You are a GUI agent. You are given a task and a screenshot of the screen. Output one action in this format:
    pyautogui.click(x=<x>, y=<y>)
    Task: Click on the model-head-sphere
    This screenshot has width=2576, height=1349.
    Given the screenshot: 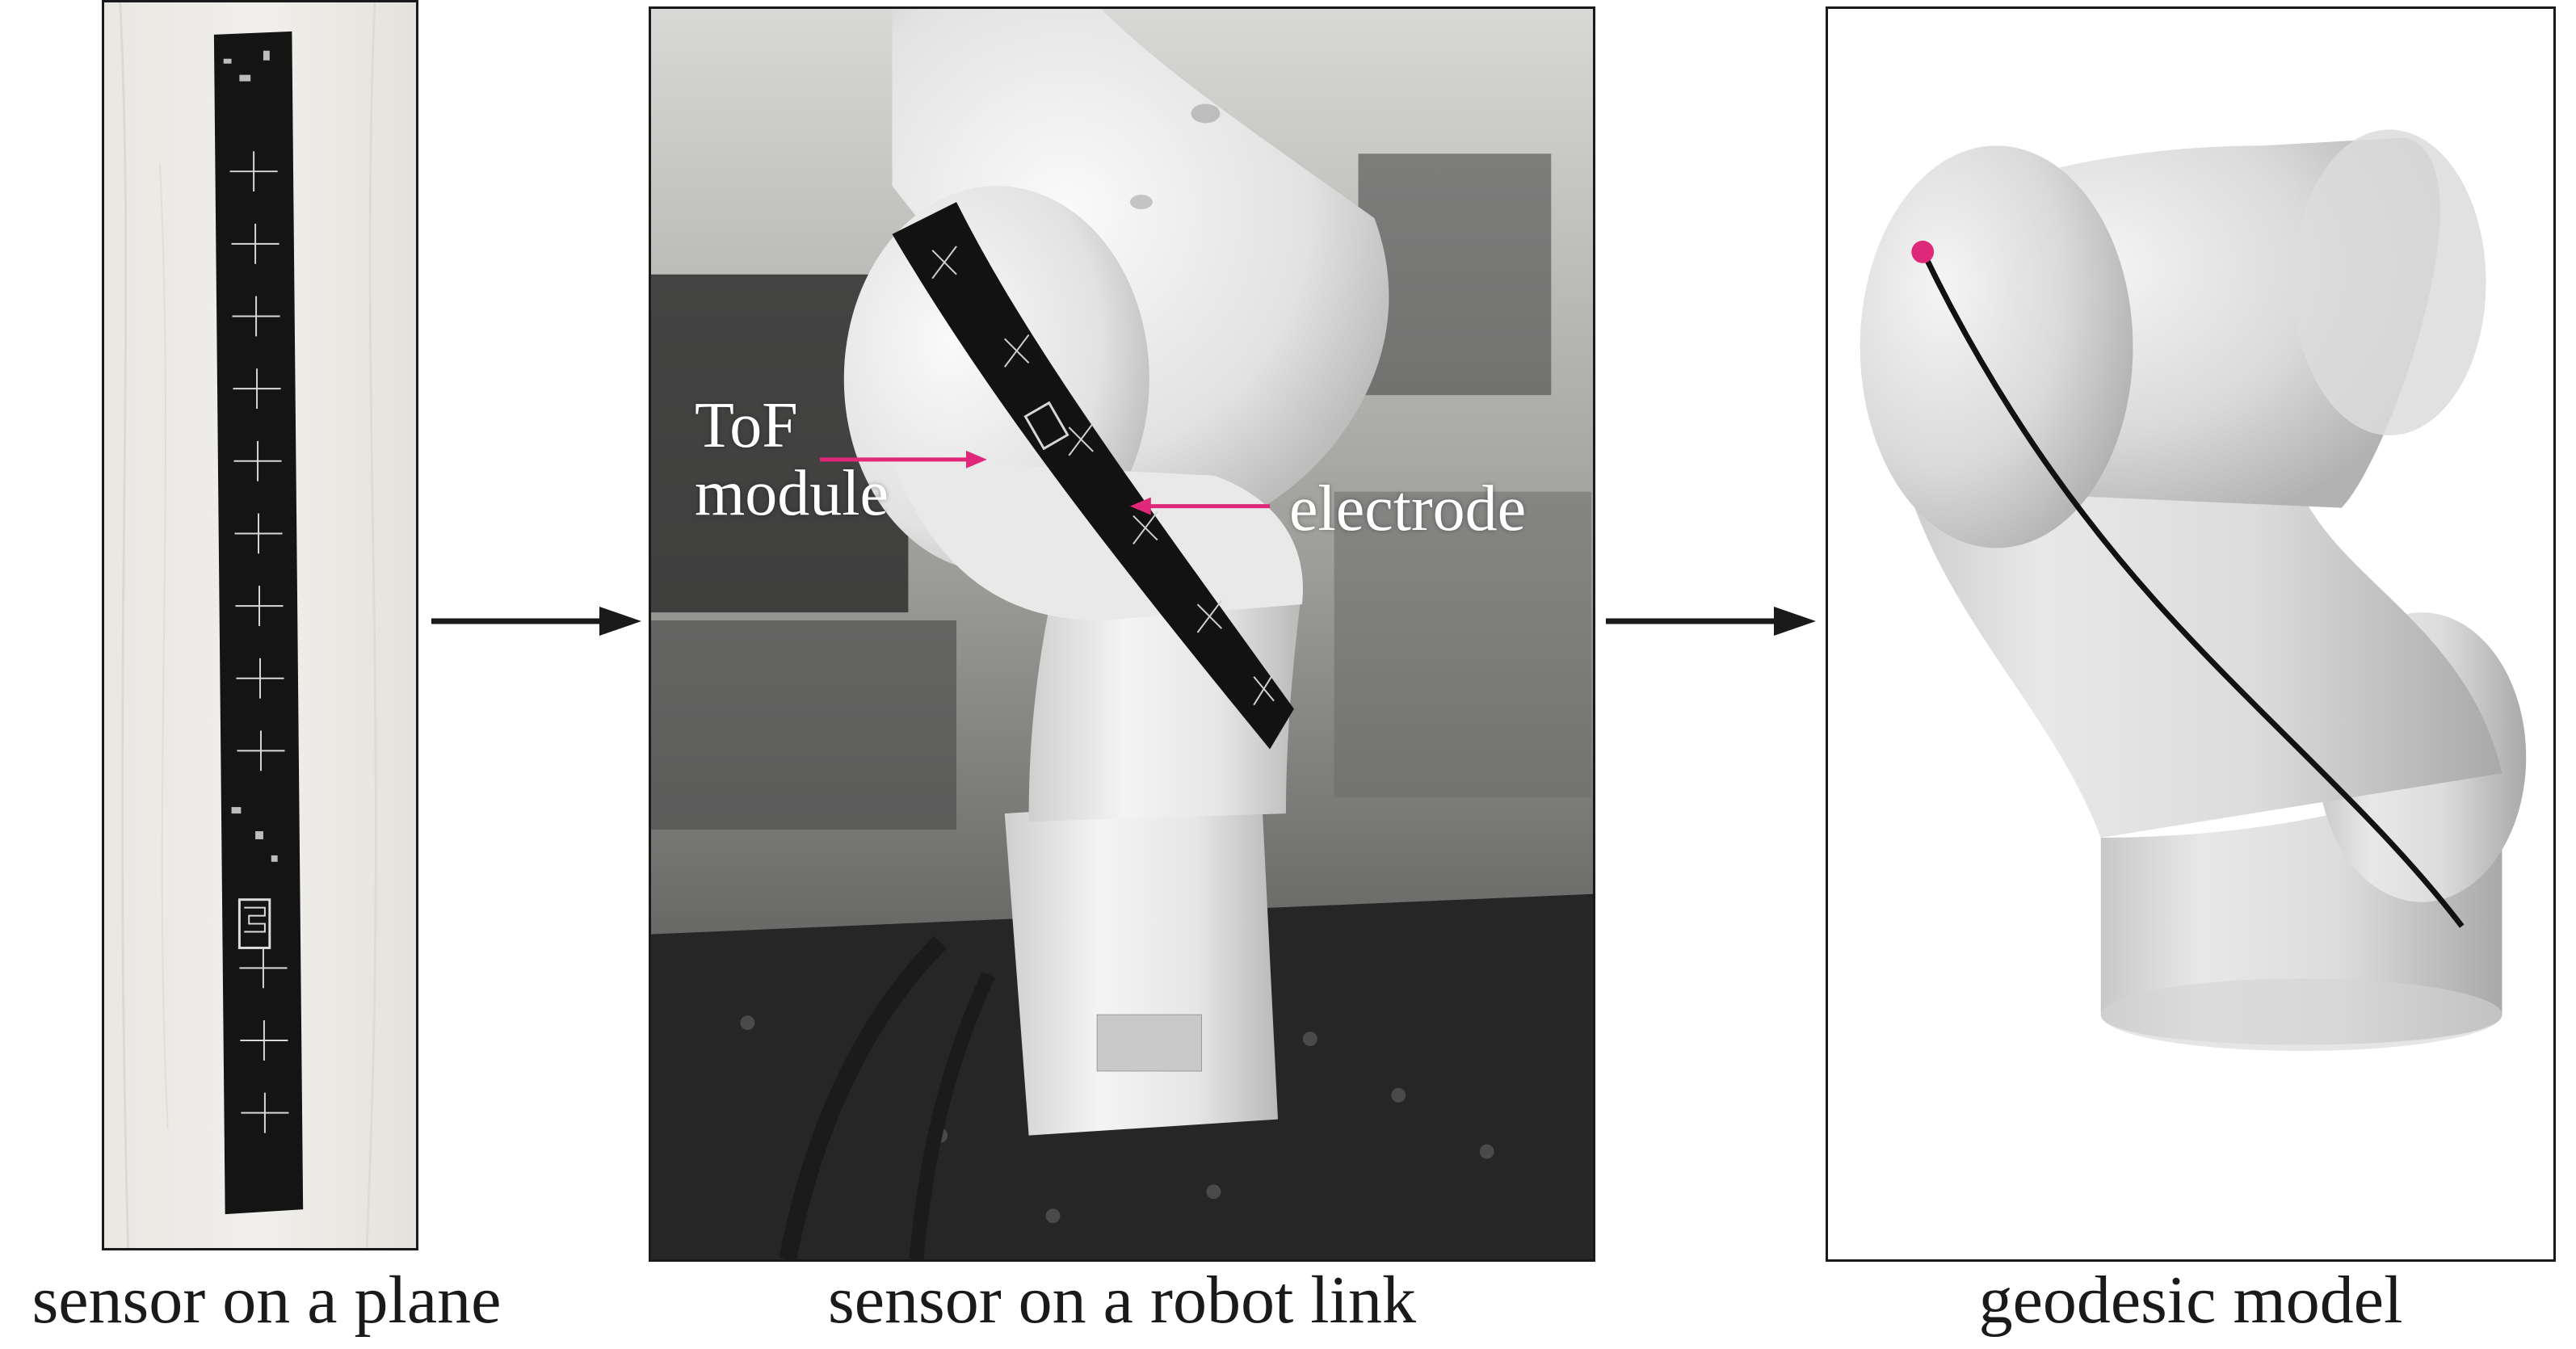 What is the action you would take?
    pyautogui.click(x=1997, y=346)
    